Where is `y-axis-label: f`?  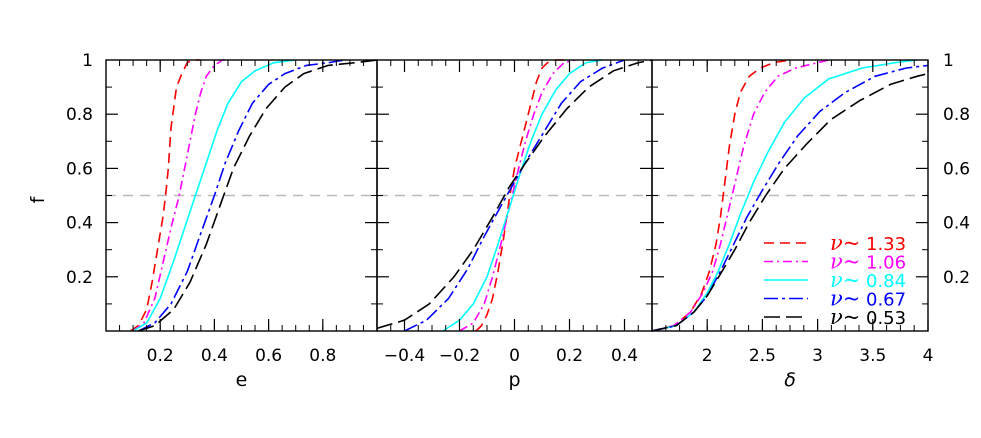 y-axis-label: f is located at coordinates (38, 199).